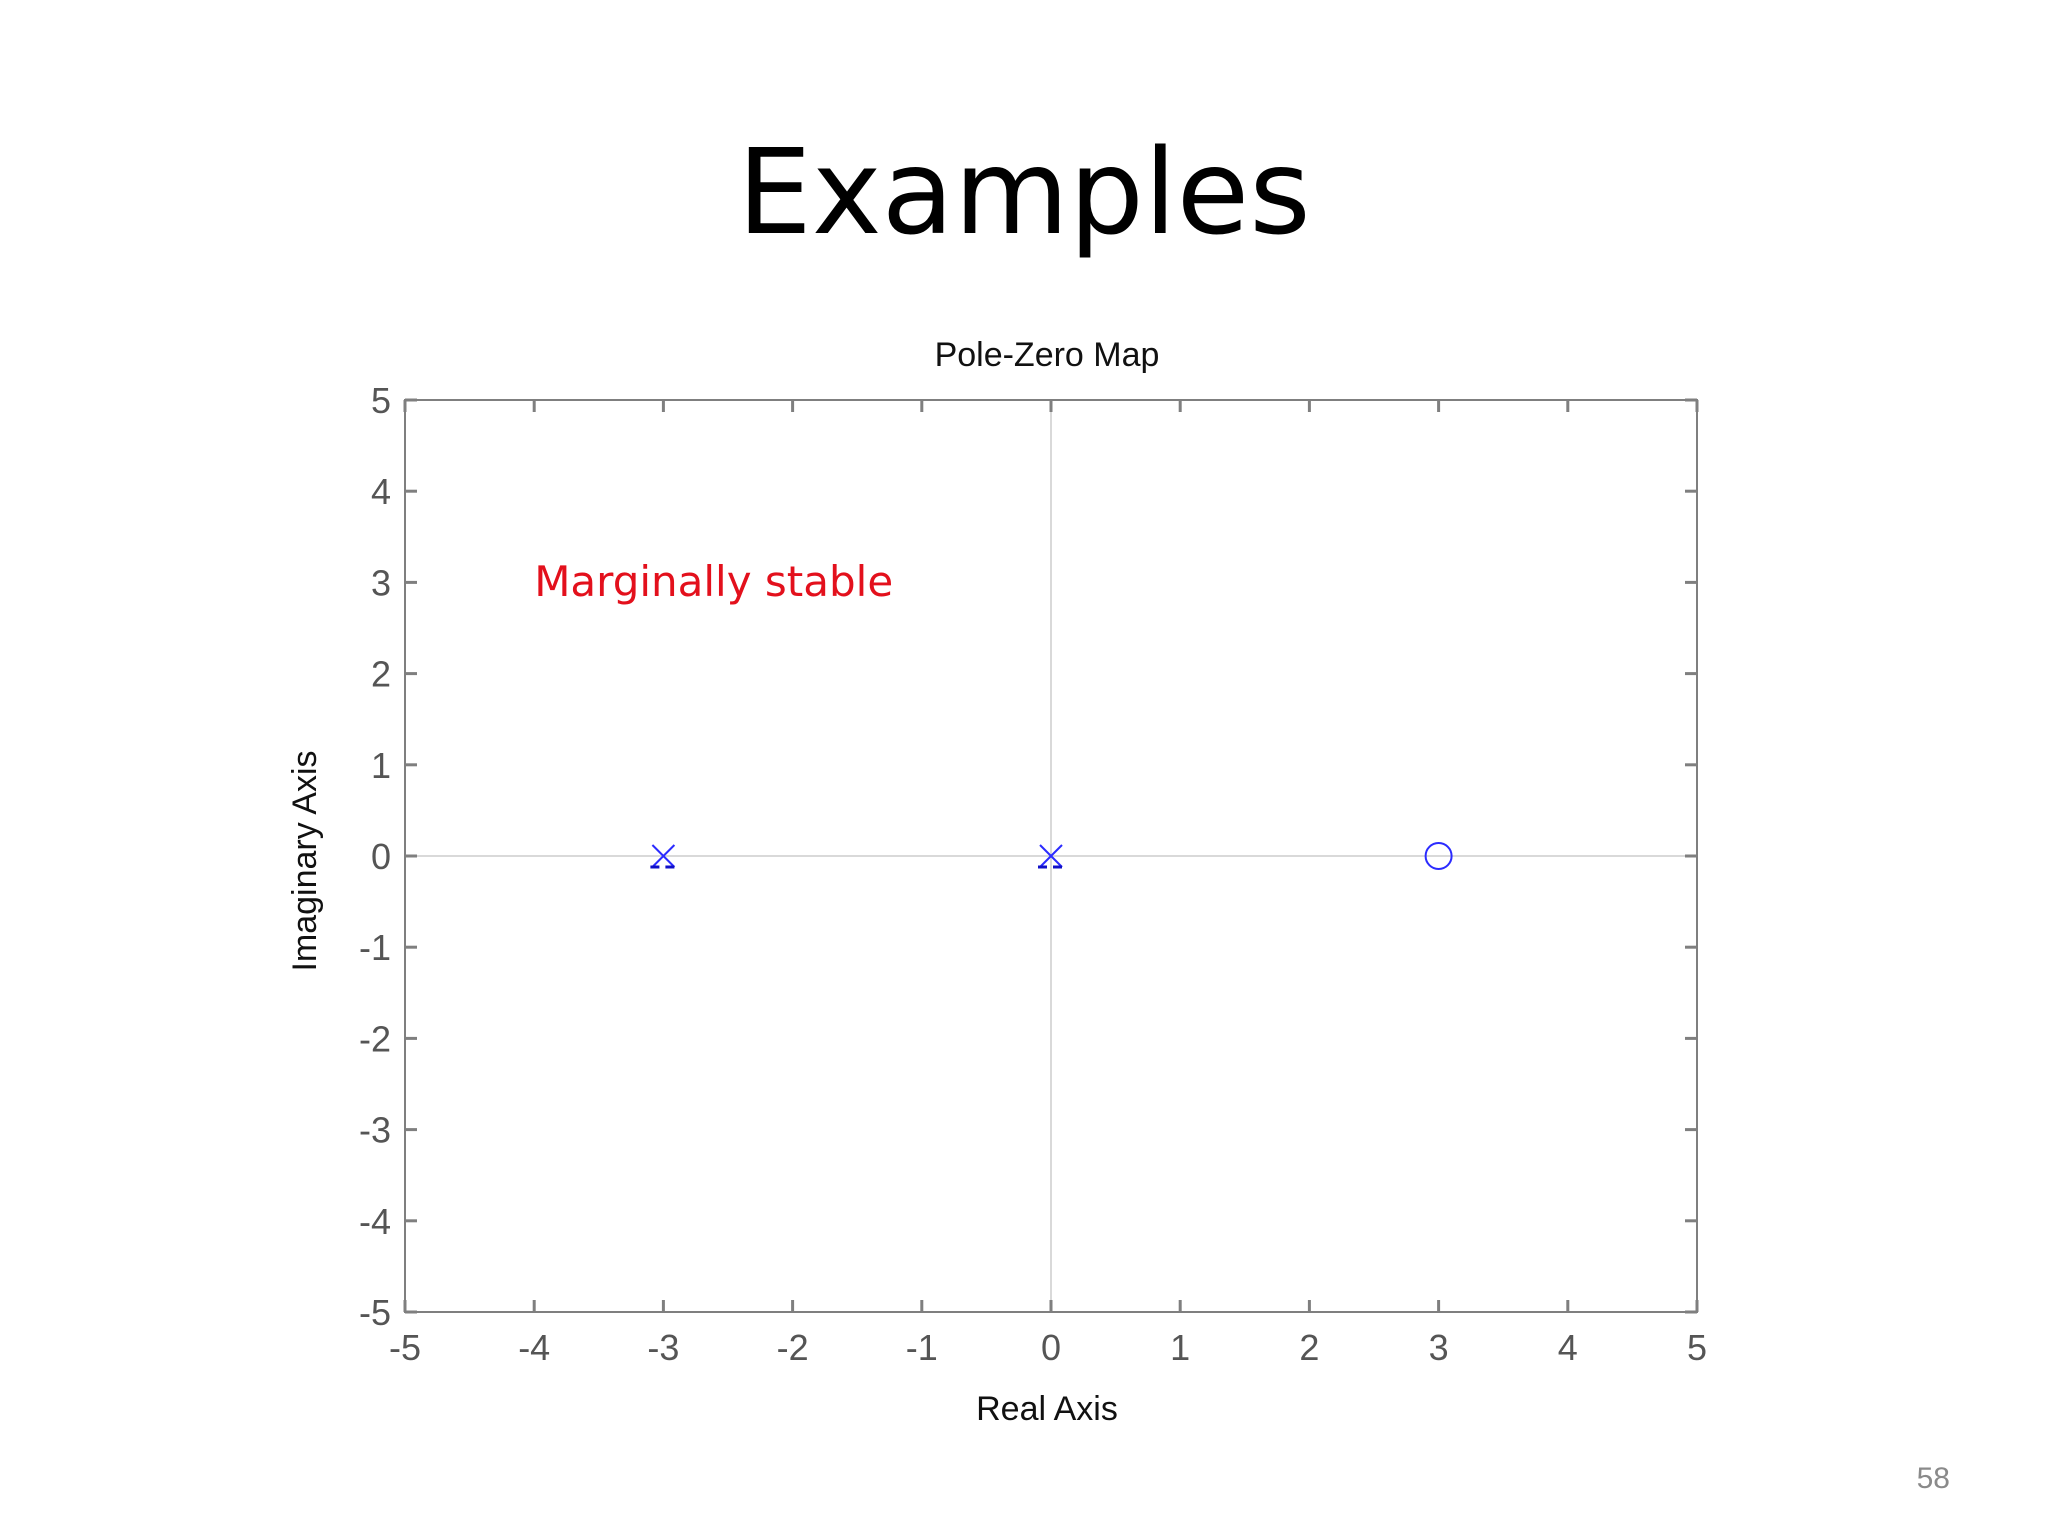  Describe the element at coordinates (381, 856) in the screenshot. I see `y-tick-label: 0` at that location.